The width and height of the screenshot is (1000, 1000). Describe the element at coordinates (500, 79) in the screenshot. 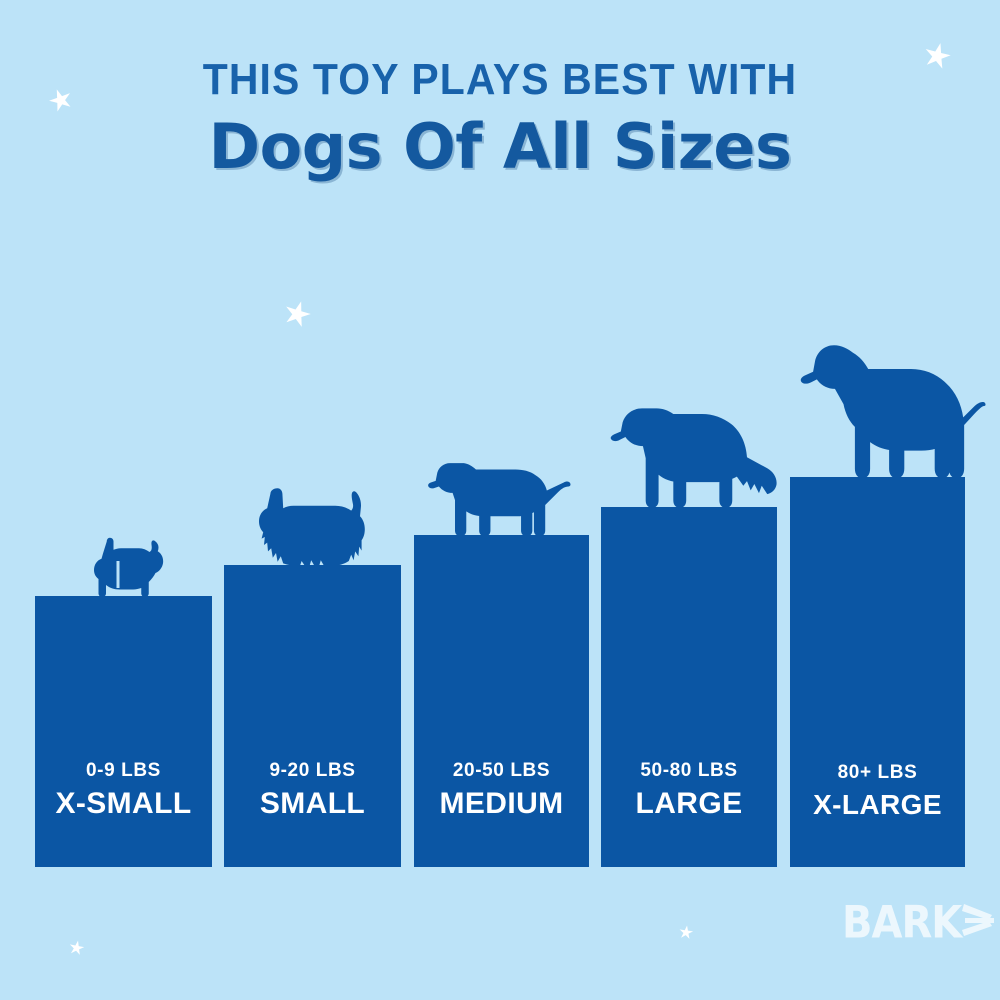

I see `kicker-text: THIS TOY PLAYS BEST WITH` at that location.